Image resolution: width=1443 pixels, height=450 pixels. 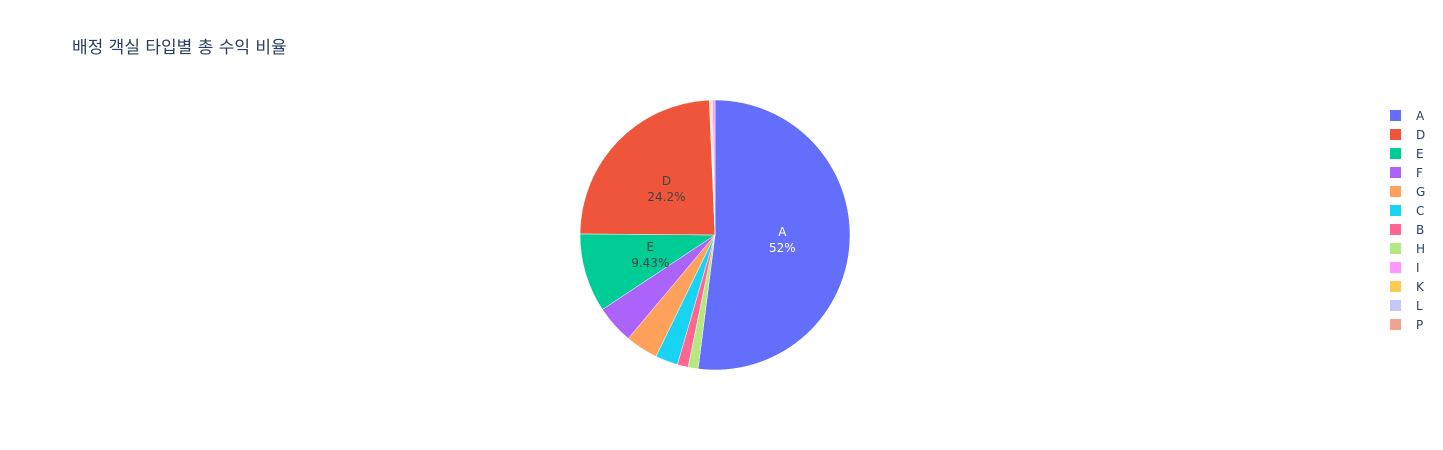 I want to click on legend-item-f: F, so click(x=1407, y=172).